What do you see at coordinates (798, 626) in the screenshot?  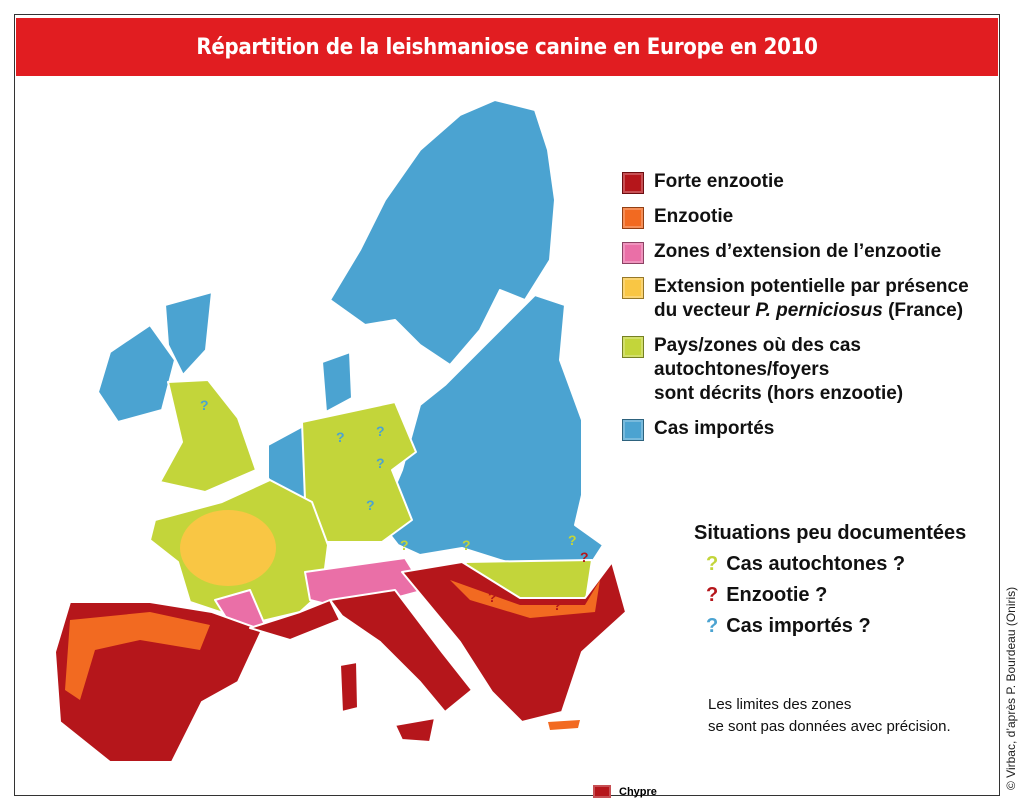 I see `uncertain-label: Cas importés ?` at bounding box center [798, 626].